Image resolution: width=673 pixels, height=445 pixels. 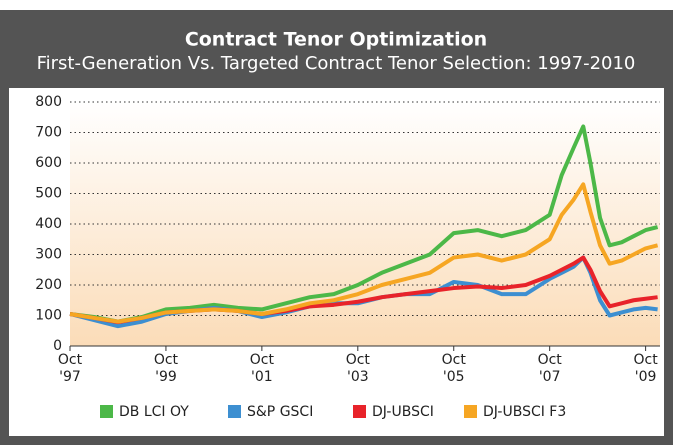 I want to click on y-tick-label: 600, so click(x=48, y=163).